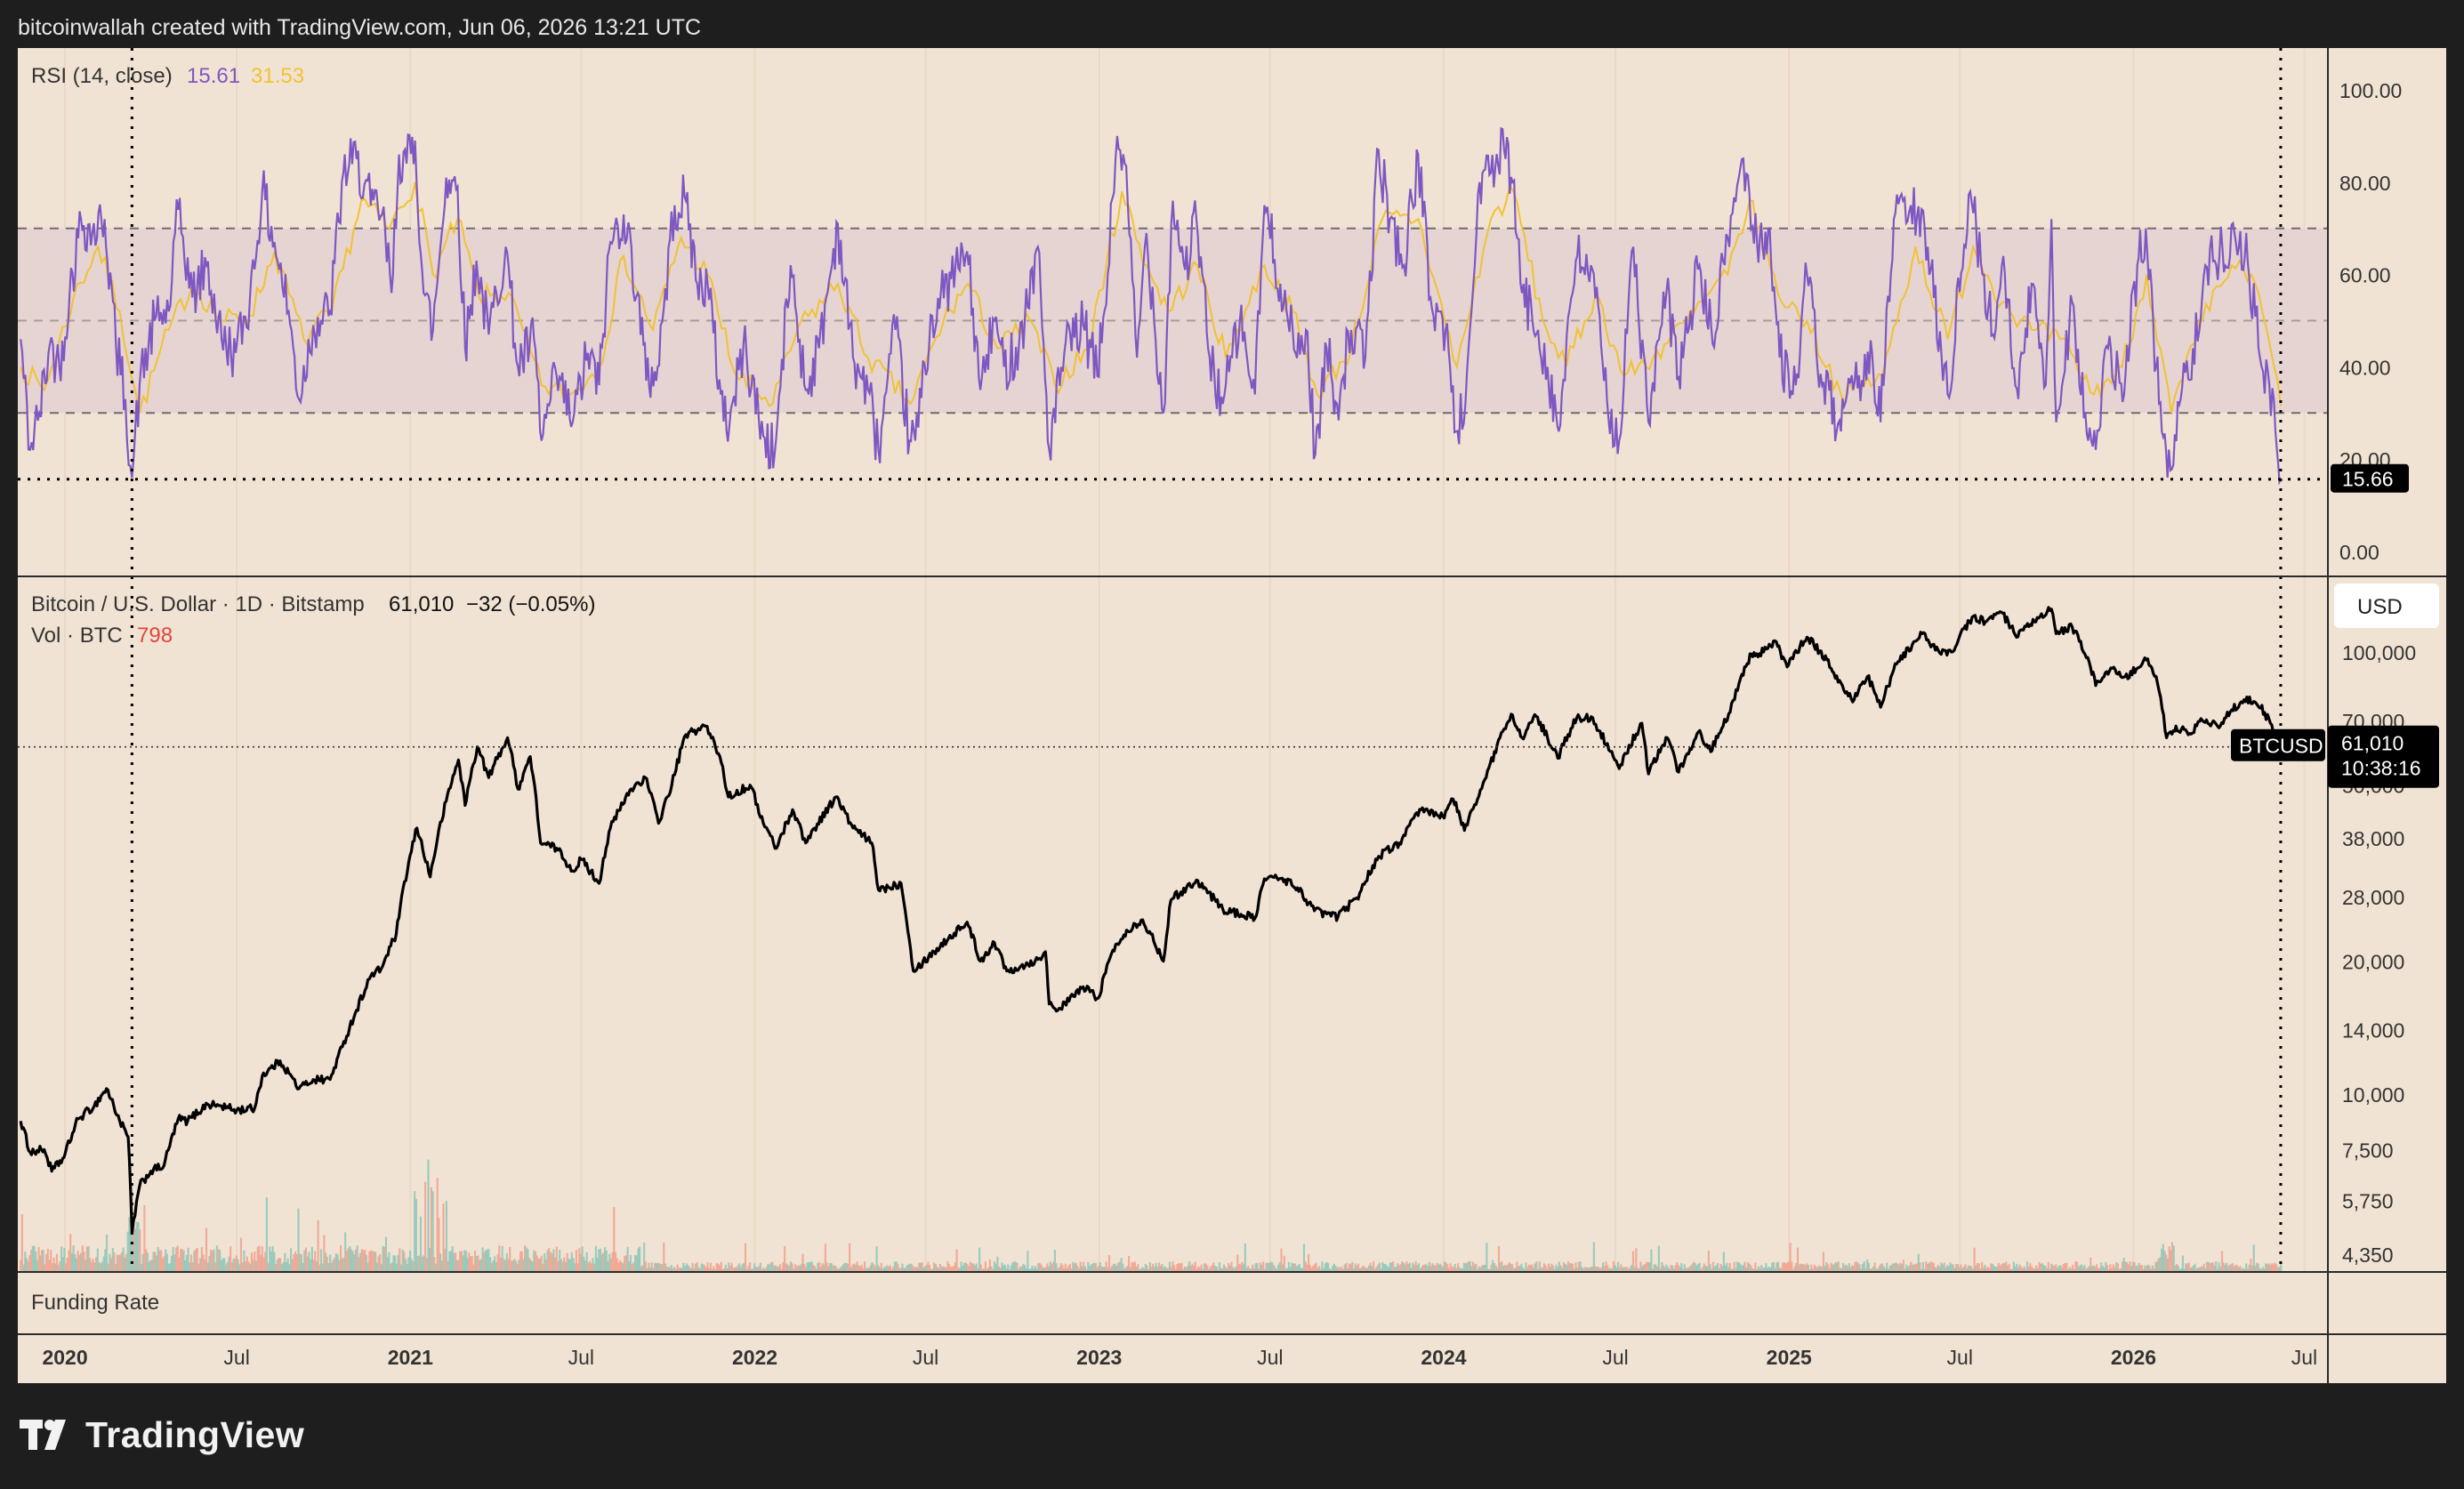 The image size is (2464, 1489). I want to click on tradingview-brand: TradingView, so click(162, 1434).